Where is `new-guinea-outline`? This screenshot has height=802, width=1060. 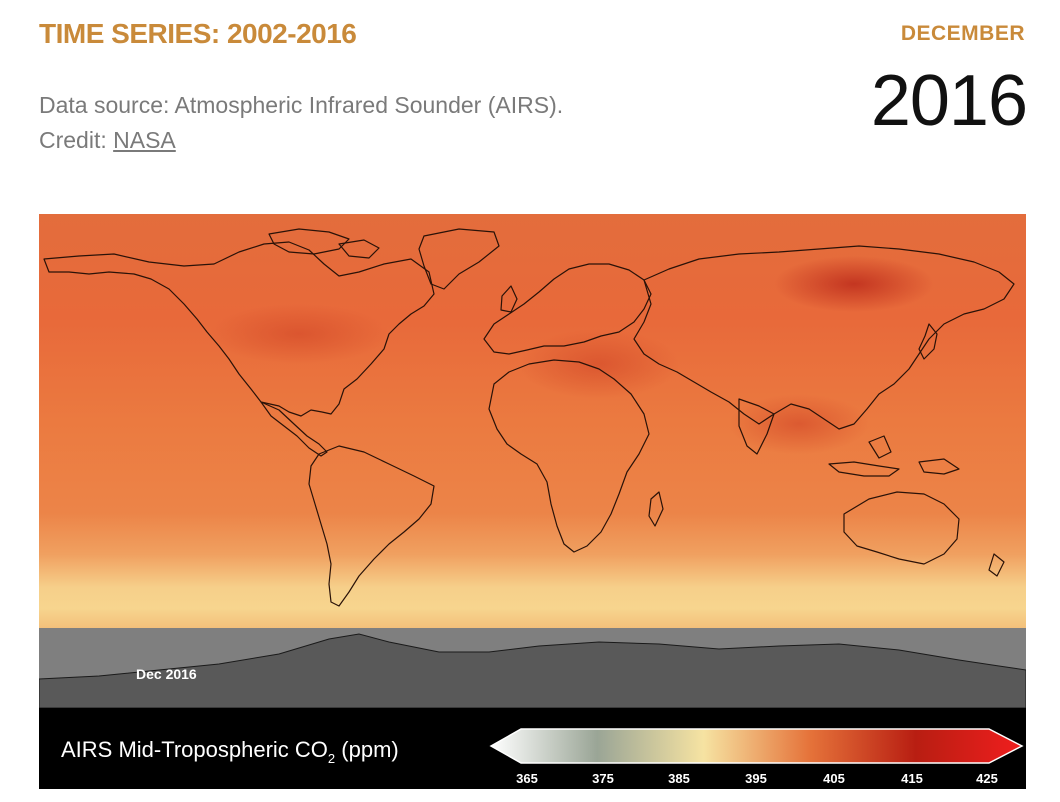 new-guinea-outline is located at coordinates (939, 466).